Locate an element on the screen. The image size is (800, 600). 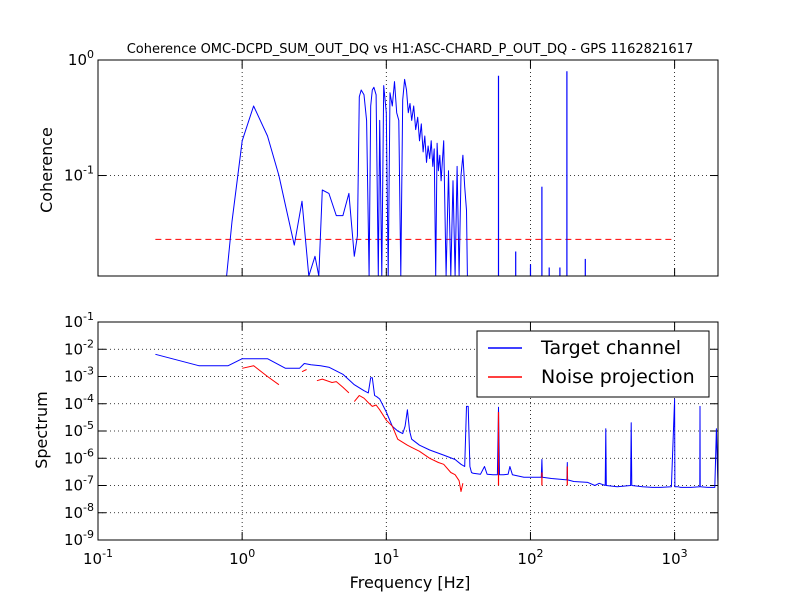
spectrum-x-tick-label: 10⁻¹ is located at coordinates (98, 557).